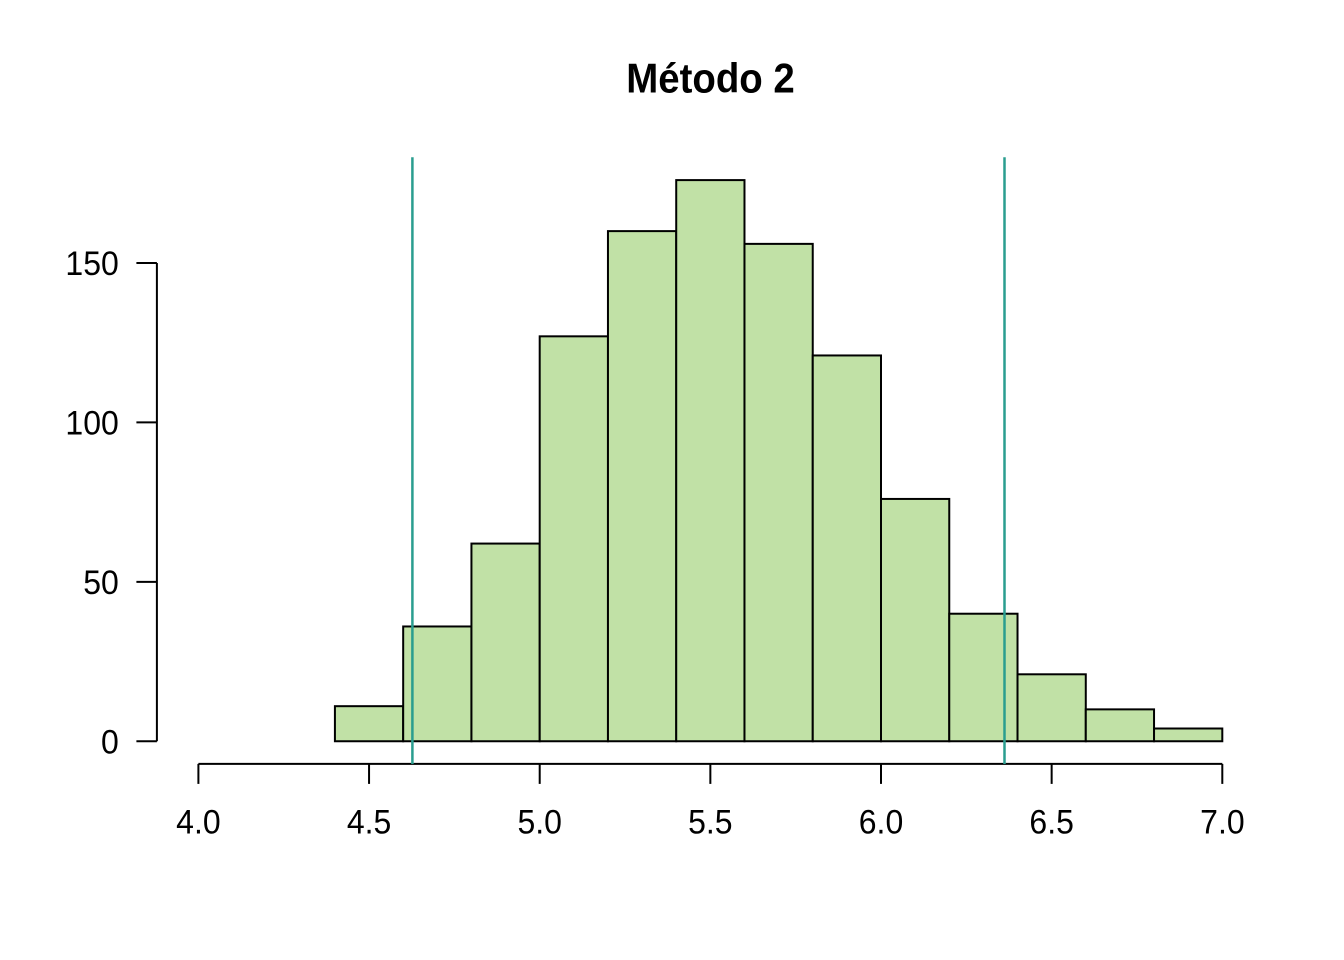 This screenshot has width=1344, height=960. I want to click on svg-text: 5.5, so click(710, 822).